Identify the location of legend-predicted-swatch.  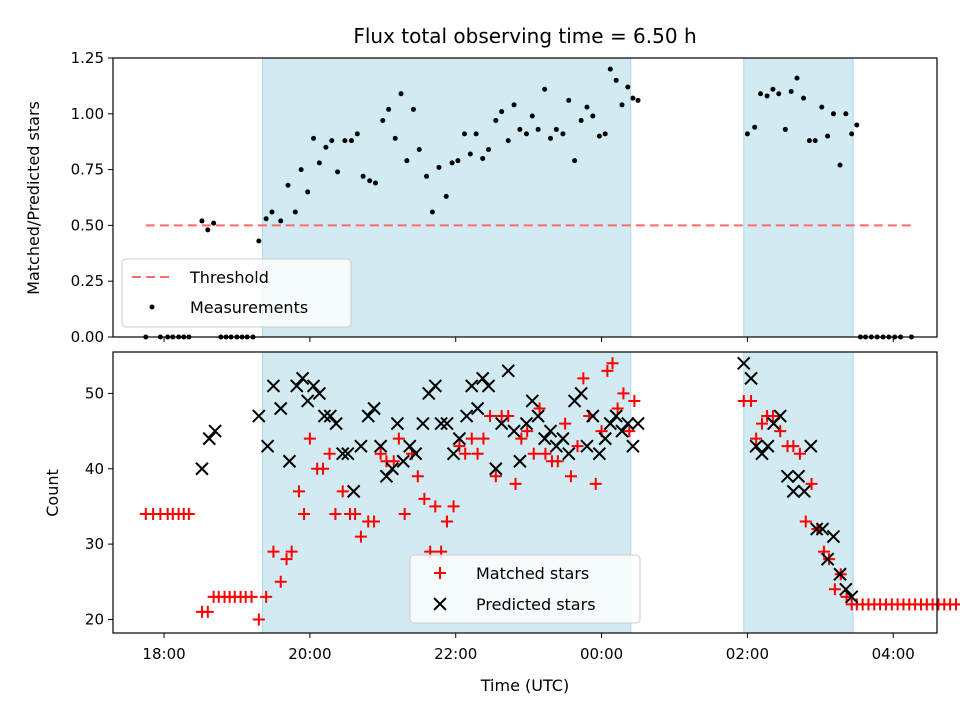
(440, 604).